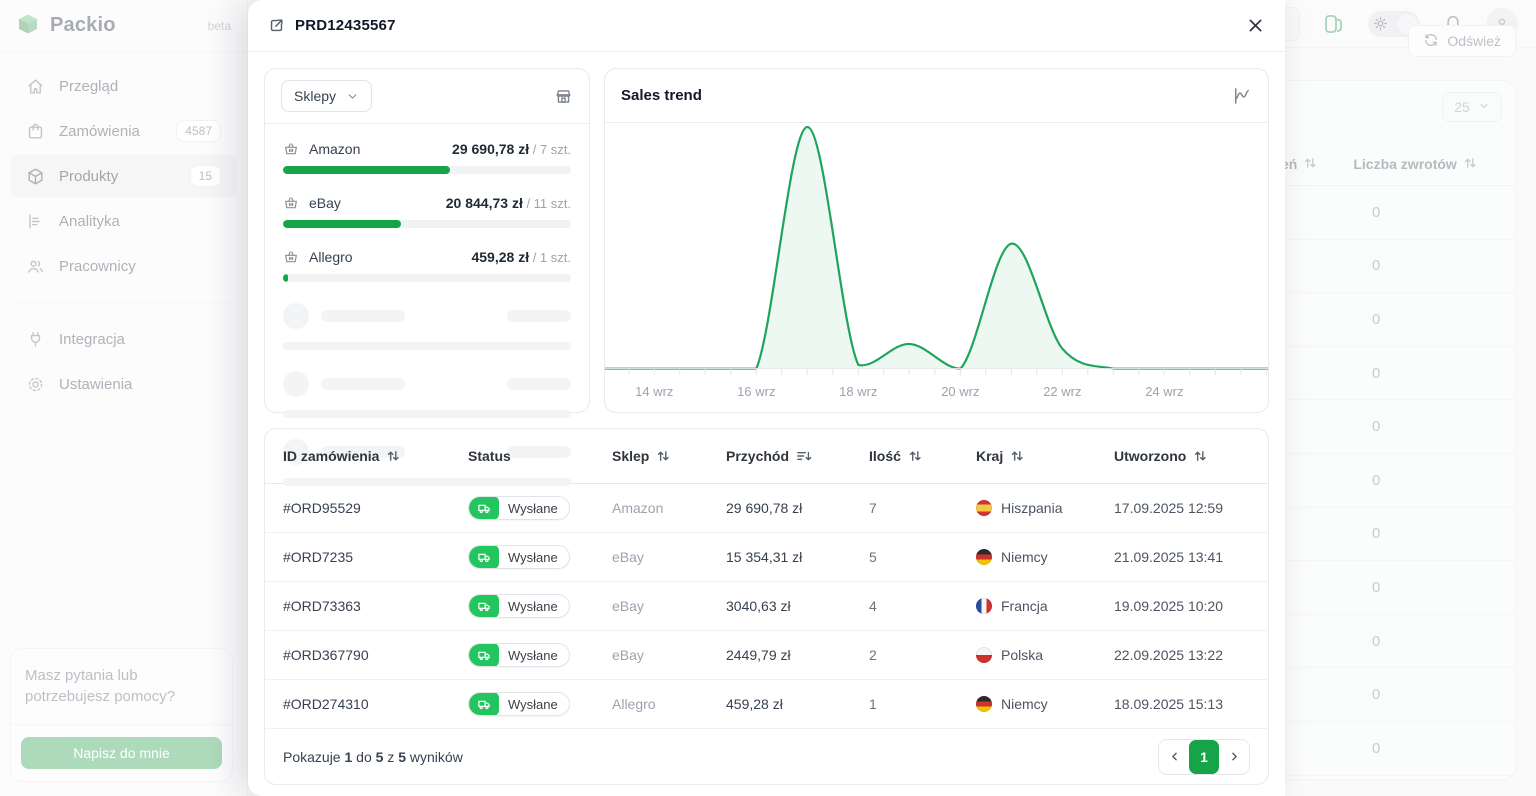 This screenshot has width=1536, height=796. What do you see at coordinates (1045, 655) in the screenshot?
I see `order-country-cell: Polska` at bounding box center [1045, 655].